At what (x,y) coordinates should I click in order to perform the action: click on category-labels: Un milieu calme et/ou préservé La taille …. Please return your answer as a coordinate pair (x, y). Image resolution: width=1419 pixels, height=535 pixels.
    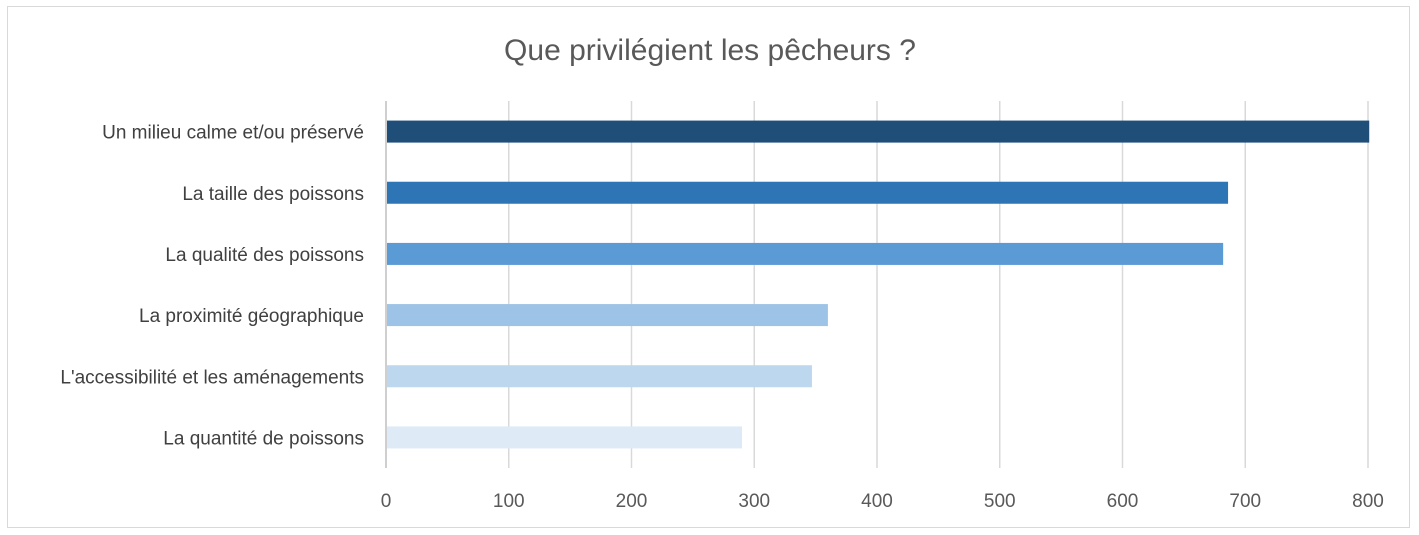
    Looking at the image, I should click on (212, 286).